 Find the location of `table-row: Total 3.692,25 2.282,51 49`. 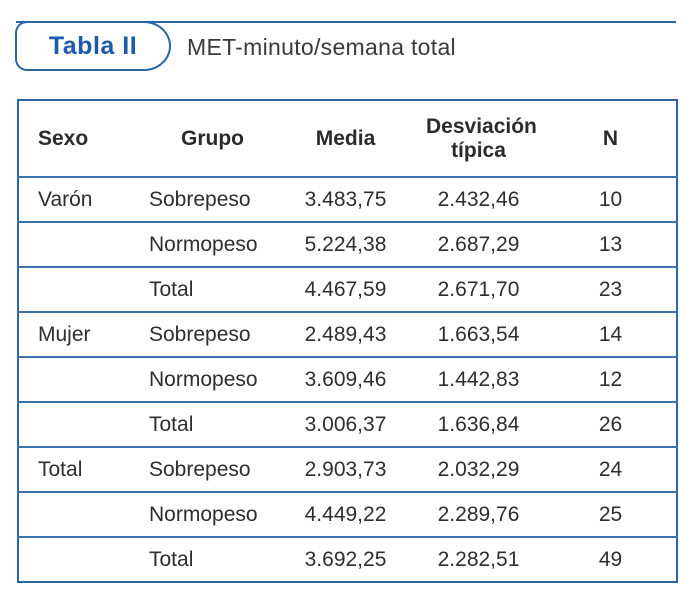

table-row: Total 3.692,25 2.282,51 49 is located at coordinates (347, 559).